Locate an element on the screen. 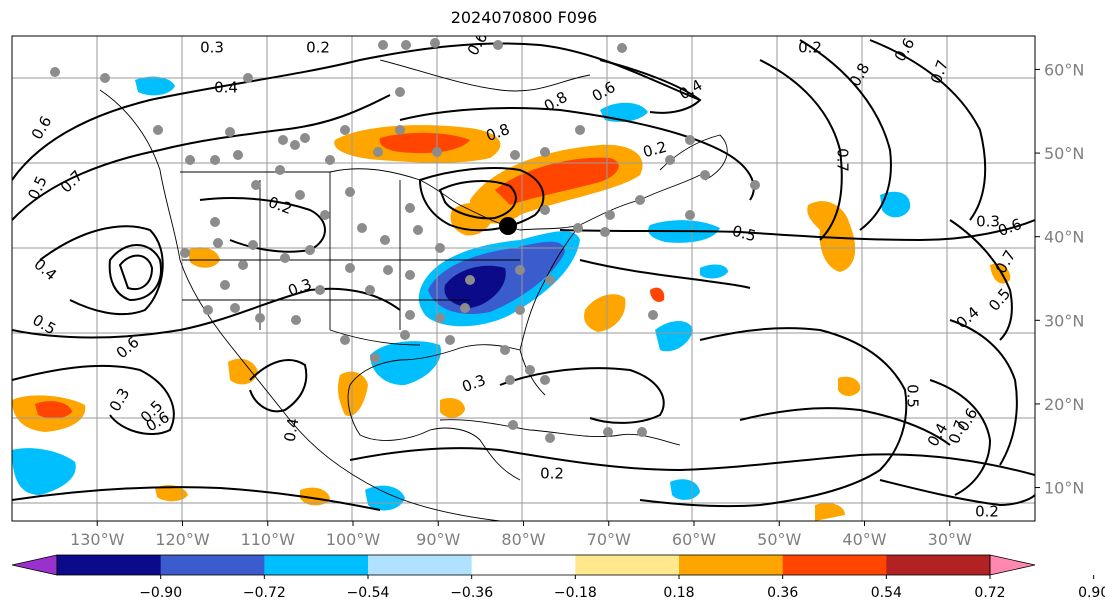 Image resolution: width=1105 pixels, height=615 pixels. lat-tick-label: 20°N is located at coordinates (1064, 404).